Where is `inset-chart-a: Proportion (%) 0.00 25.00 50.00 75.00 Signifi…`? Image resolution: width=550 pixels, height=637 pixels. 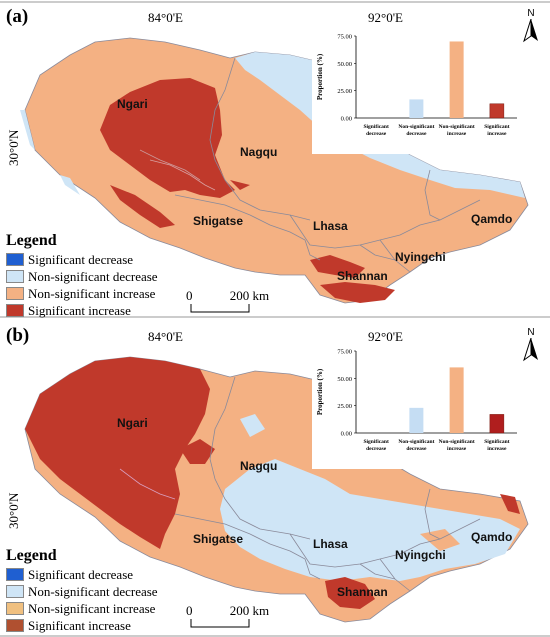
inset-chart-a: Proportion (%) 0.00 25.00 50.00 75.00 Signifi… is located at coordinates (417, 91).